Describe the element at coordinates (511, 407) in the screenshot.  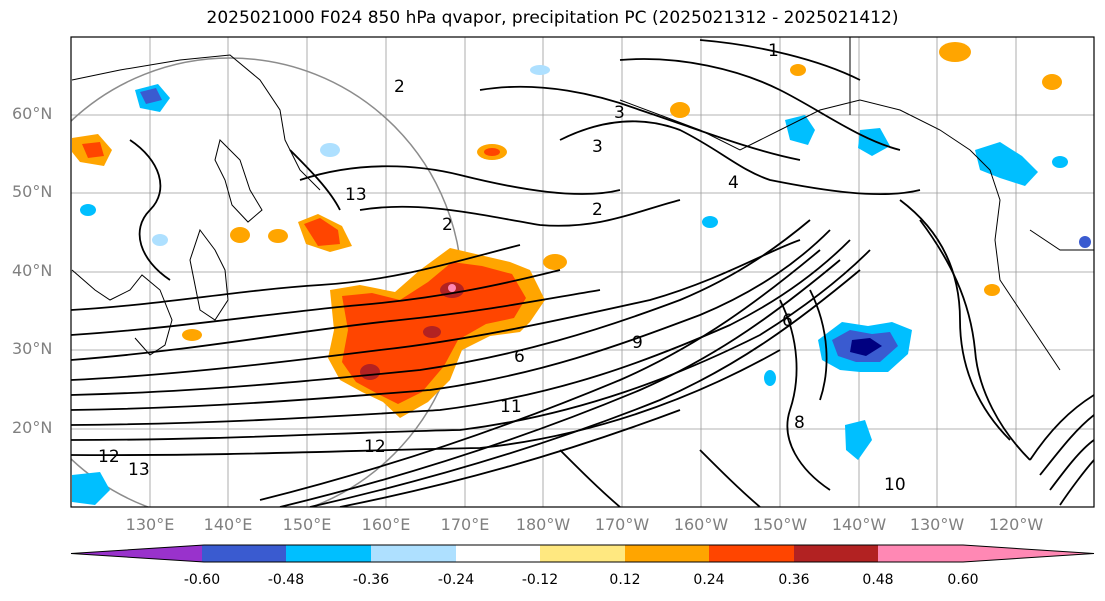
I see `contour-label: 11` at that location.